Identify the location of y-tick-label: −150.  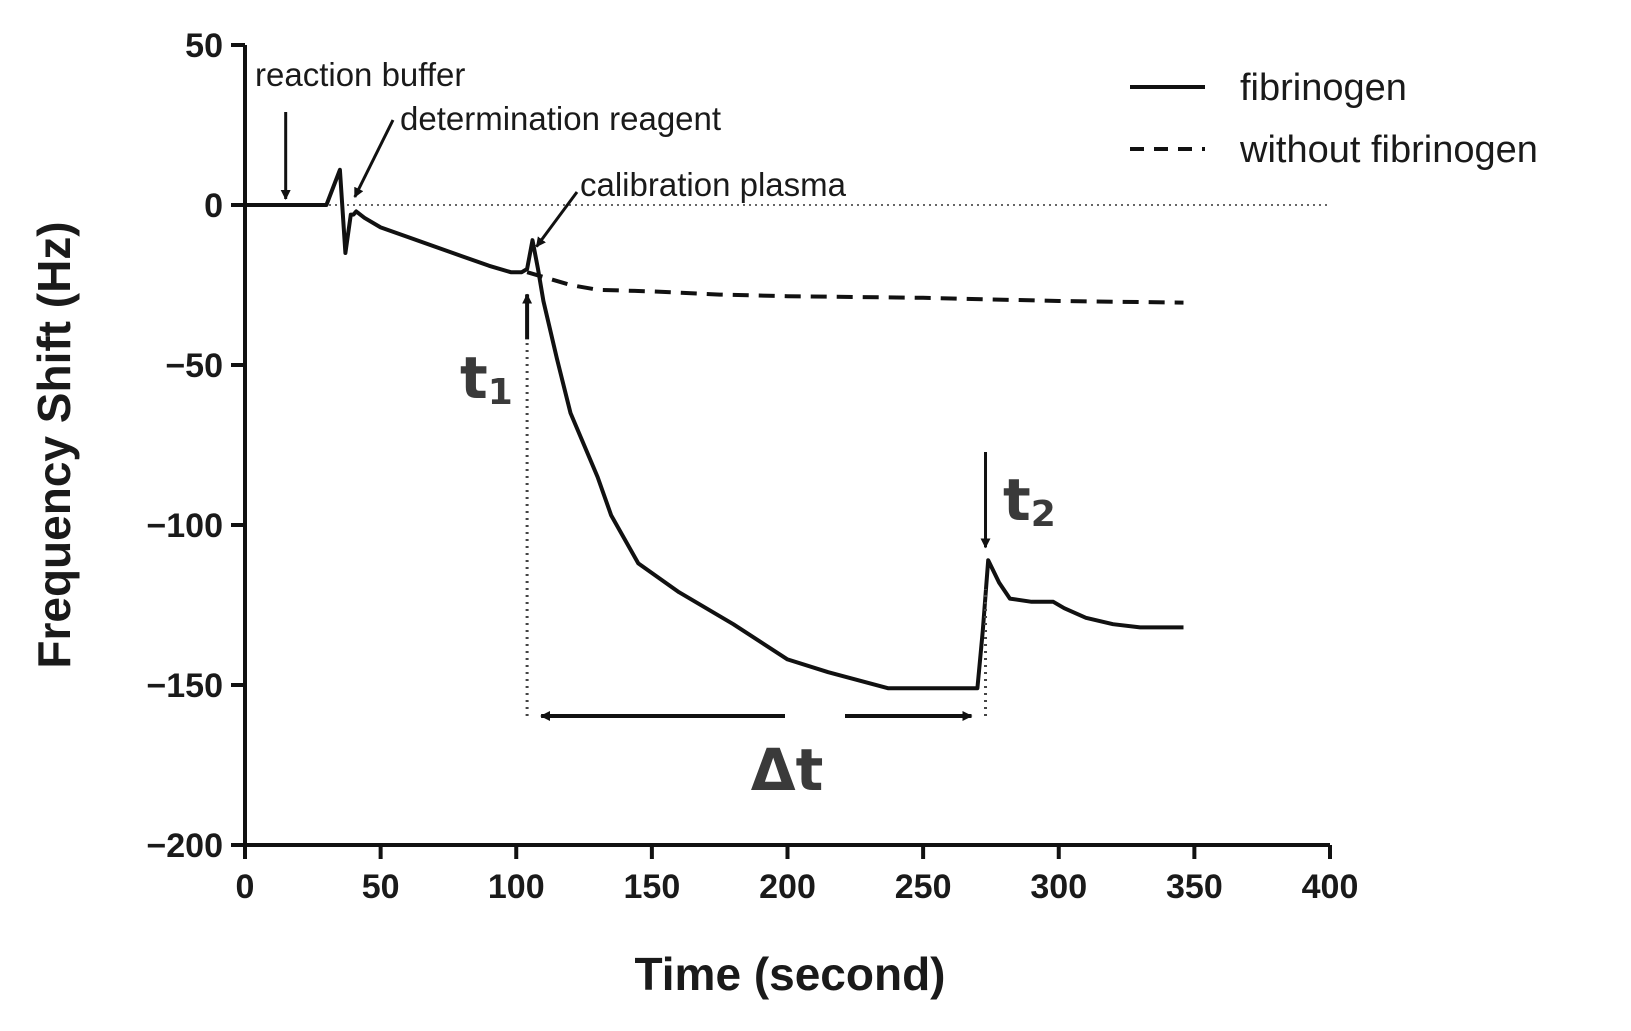
(184, 686).